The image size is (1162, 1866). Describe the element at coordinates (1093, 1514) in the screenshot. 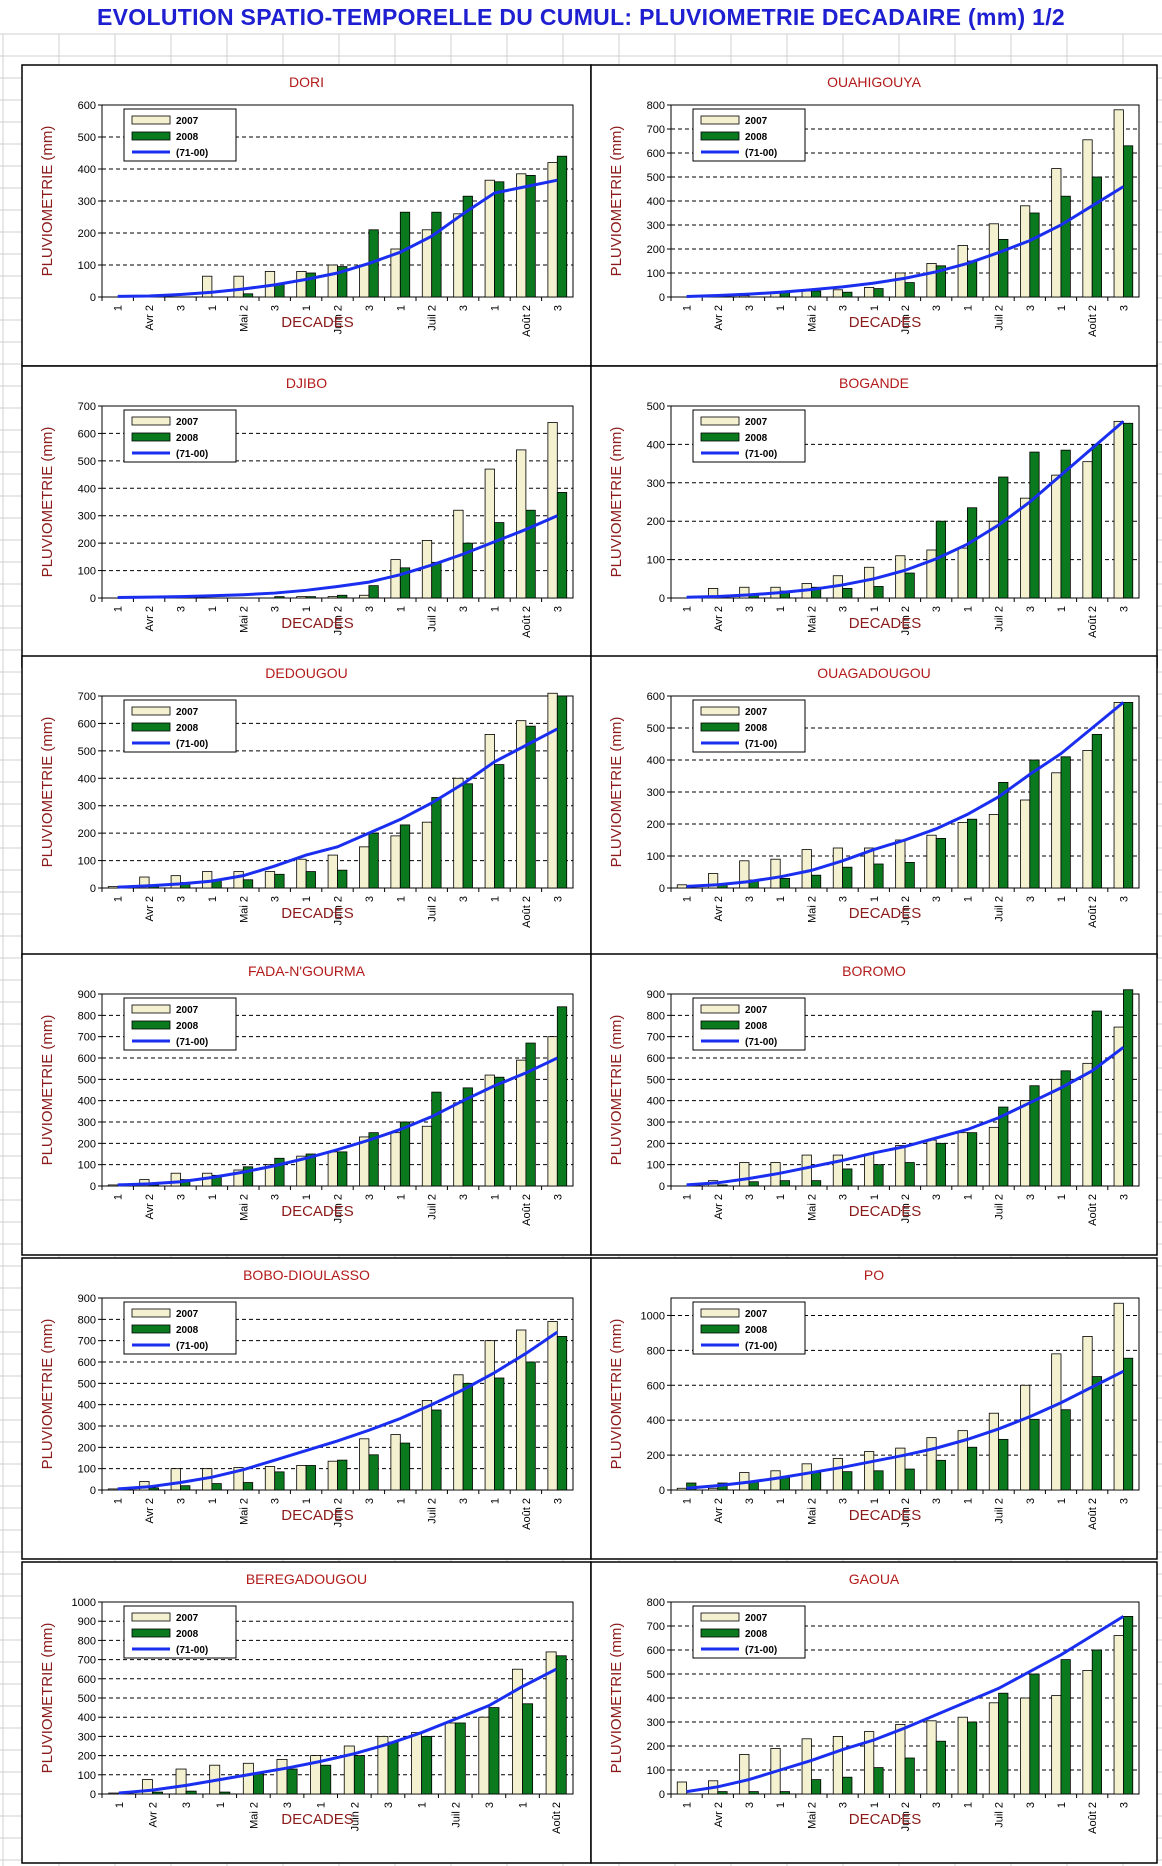

I see `x-tick-label: Août 2` at that location.